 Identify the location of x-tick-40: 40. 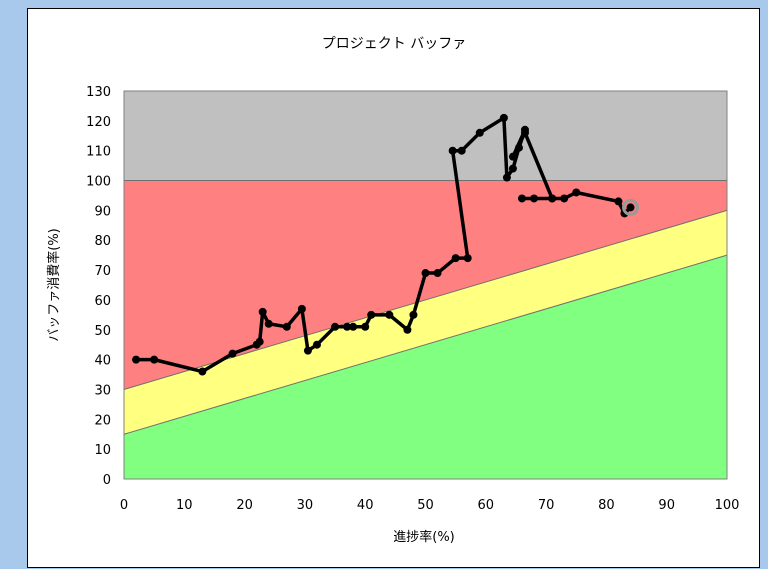
(365, 505).